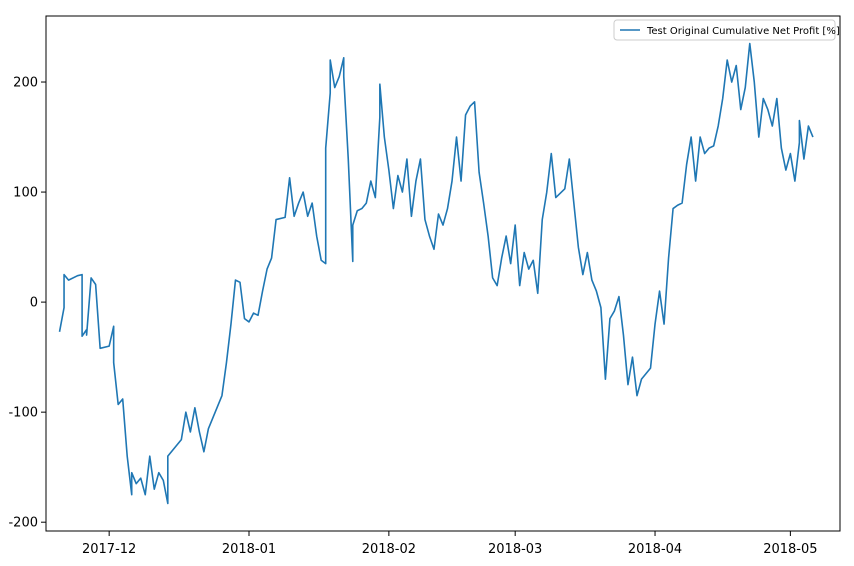 The height and width of the screenshot is (566, 854). I want to click on y-axis: 200 100 0 -100 -200, so click(27, 303).